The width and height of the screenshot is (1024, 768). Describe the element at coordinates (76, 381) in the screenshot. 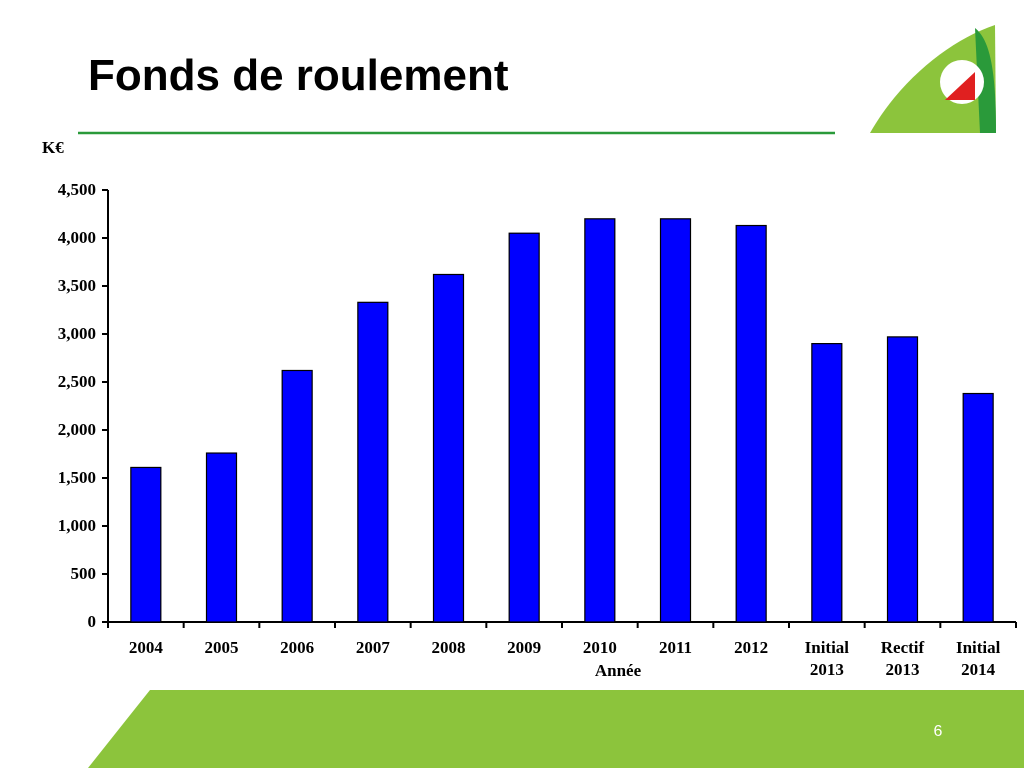

I see `y-tick-label: 2,500` at that location.